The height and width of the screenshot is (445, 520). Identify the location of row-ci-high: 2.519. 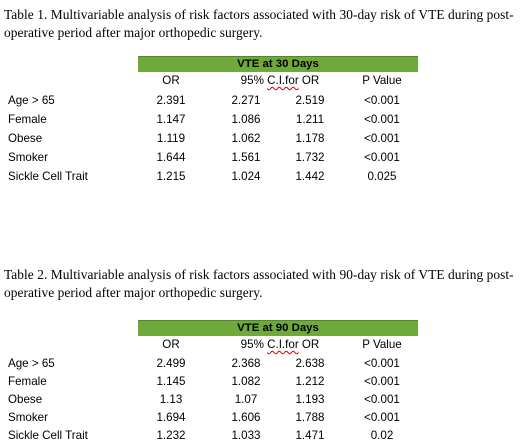
(310, 100).